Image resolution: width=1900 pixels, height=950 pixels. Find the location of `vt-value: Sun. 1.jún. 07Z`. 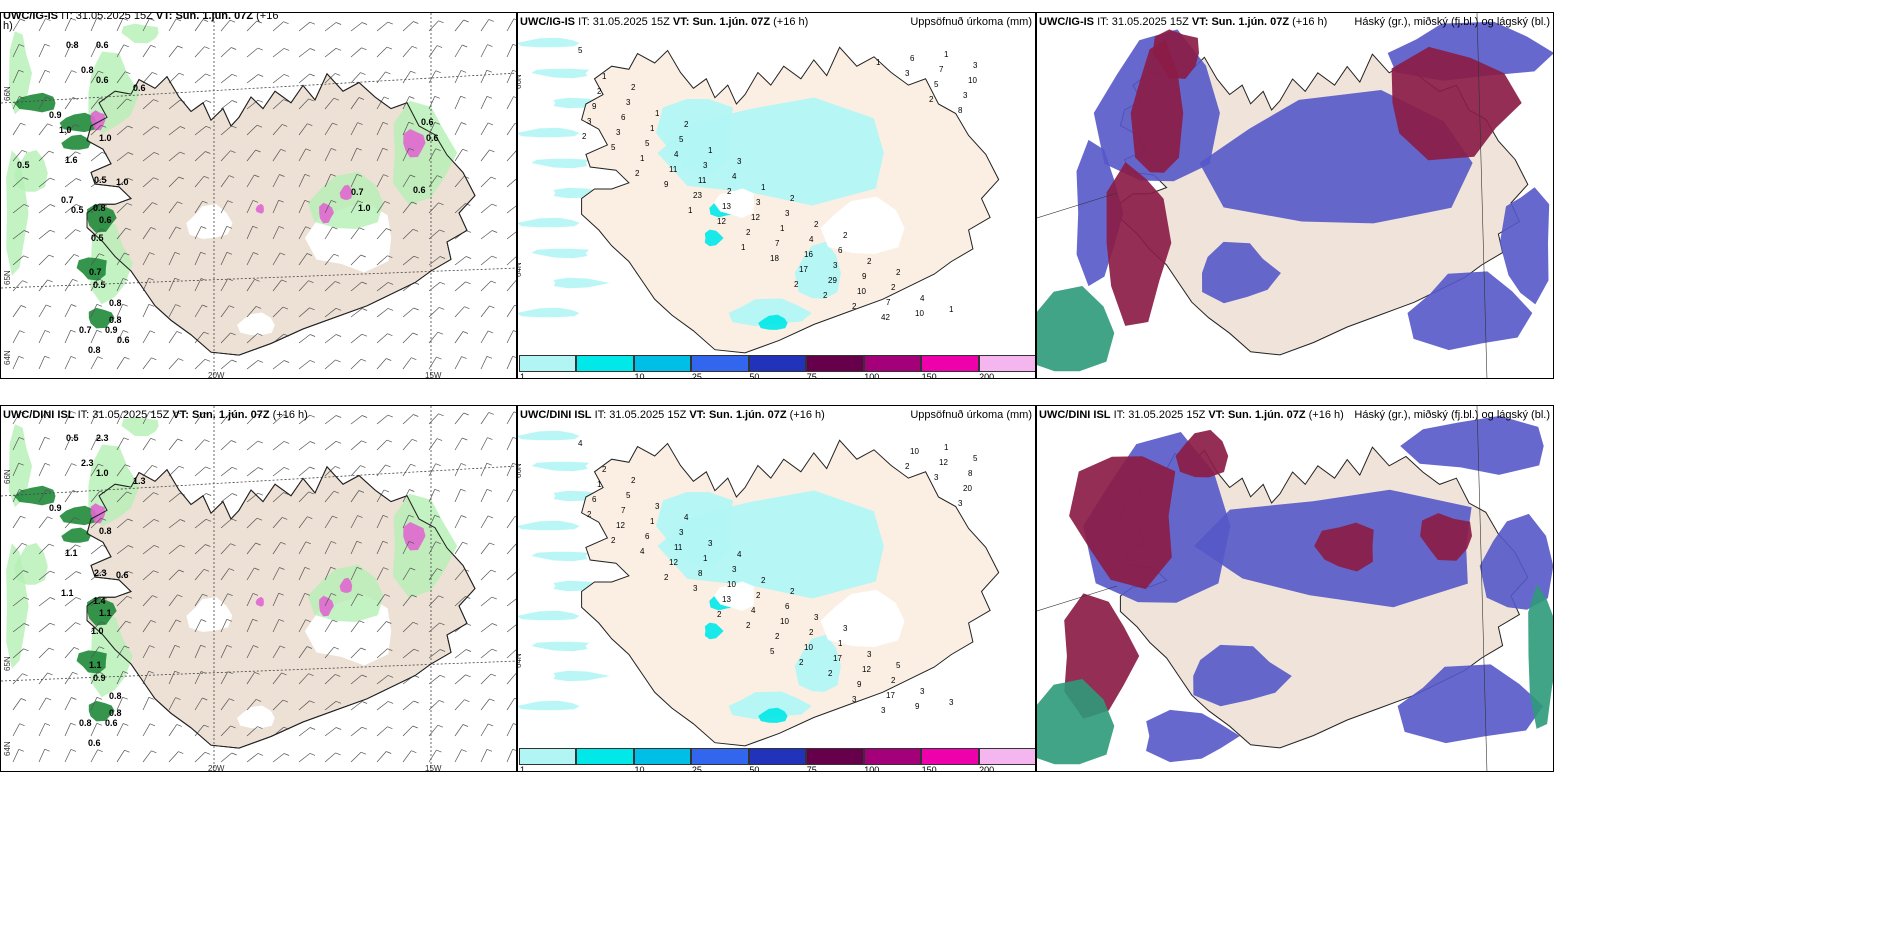

vt-value: Sun. 1.jún. 07Z is located at coordinates (1266, 415).